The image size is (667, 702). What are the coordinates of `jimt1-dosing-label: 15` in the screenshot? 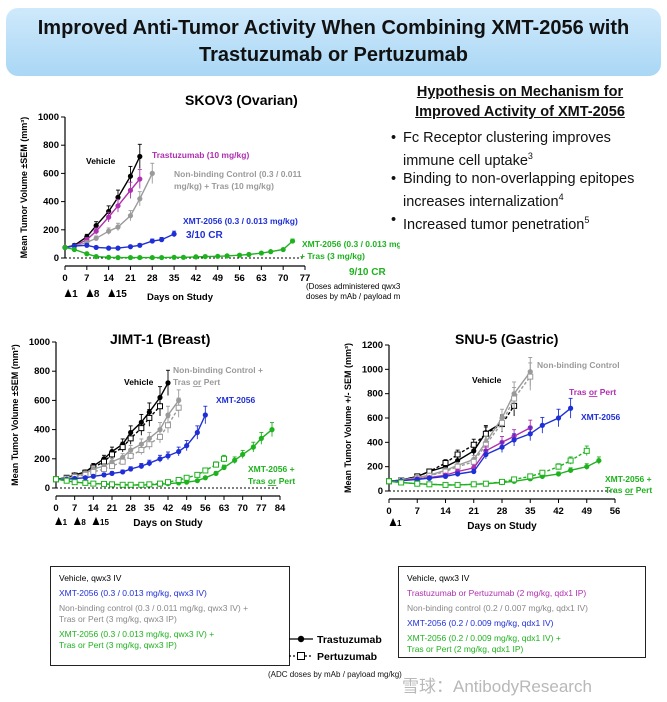 It's located at (104, 522).